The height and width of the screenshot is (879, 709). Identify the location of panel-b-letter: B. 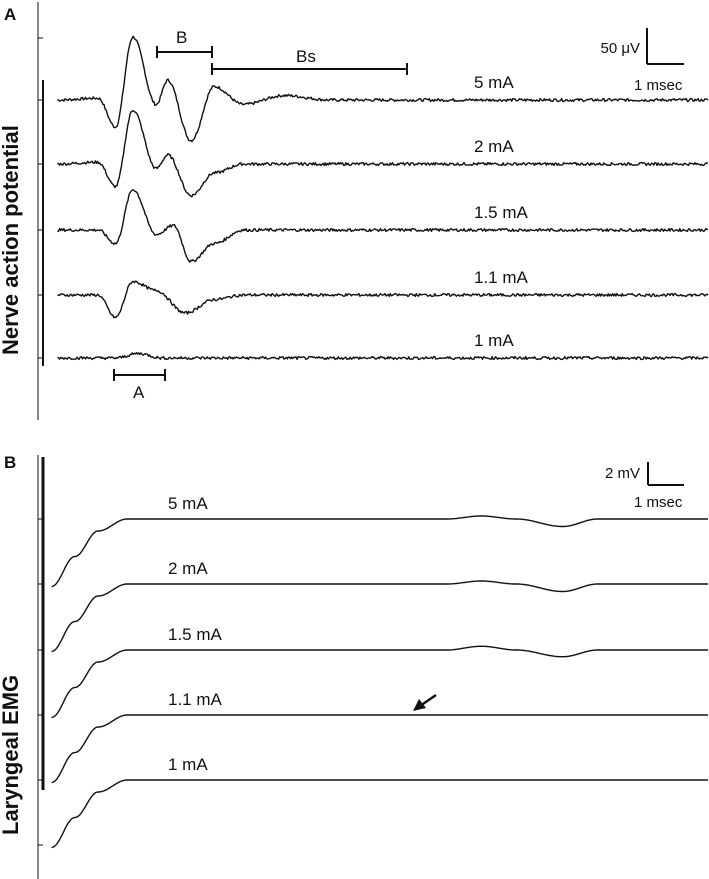
(10, 462).